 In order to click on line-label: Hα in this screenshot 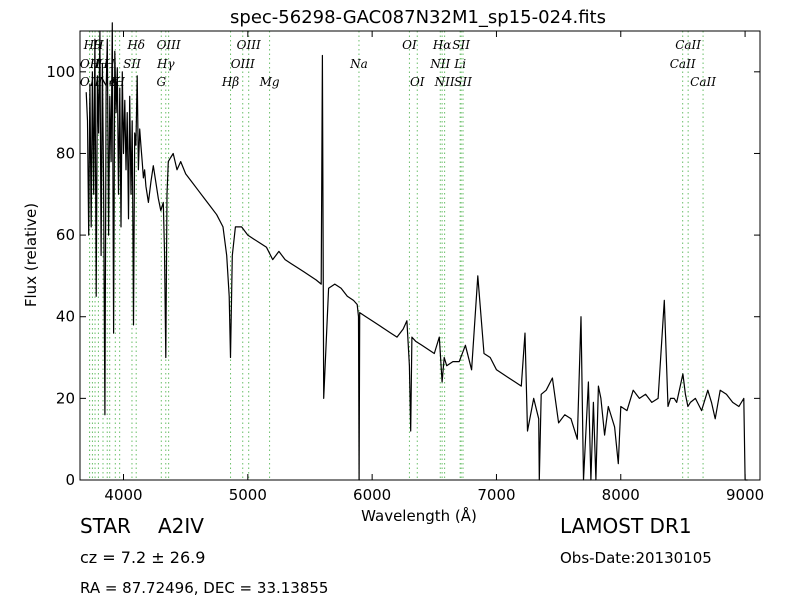, I will do `click(442, 45)`.